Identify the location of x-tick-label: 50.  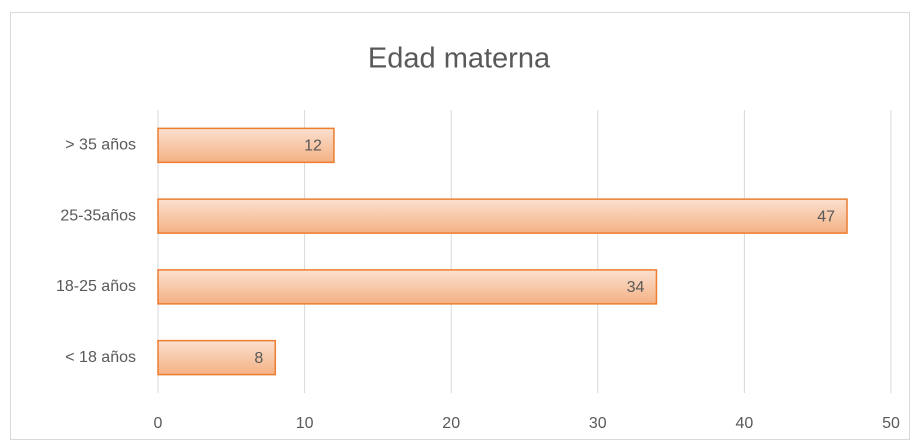
(891, 423).